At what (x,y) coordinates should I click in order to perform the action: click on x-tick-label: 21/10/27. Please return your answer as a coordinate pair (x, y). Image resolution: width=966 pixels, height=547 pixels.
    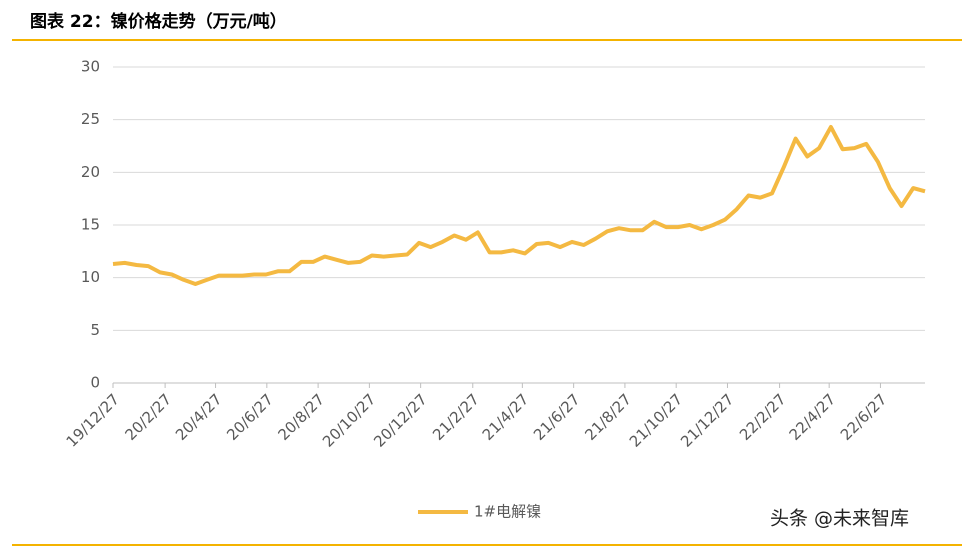
    Looking at the image, I should click on (656, 420).